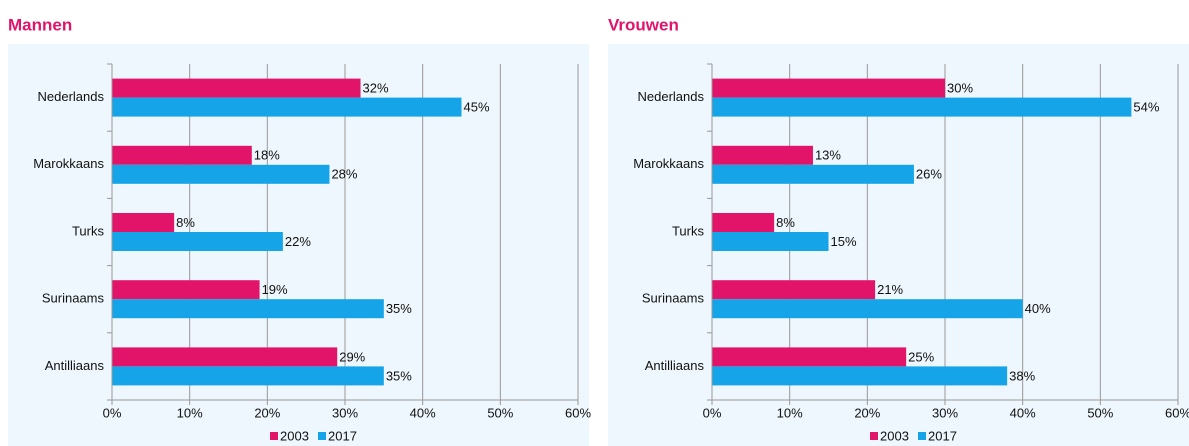 This screenshot has height=446, width=1189. I want to click on data-label: 22%, so click(298, 241).